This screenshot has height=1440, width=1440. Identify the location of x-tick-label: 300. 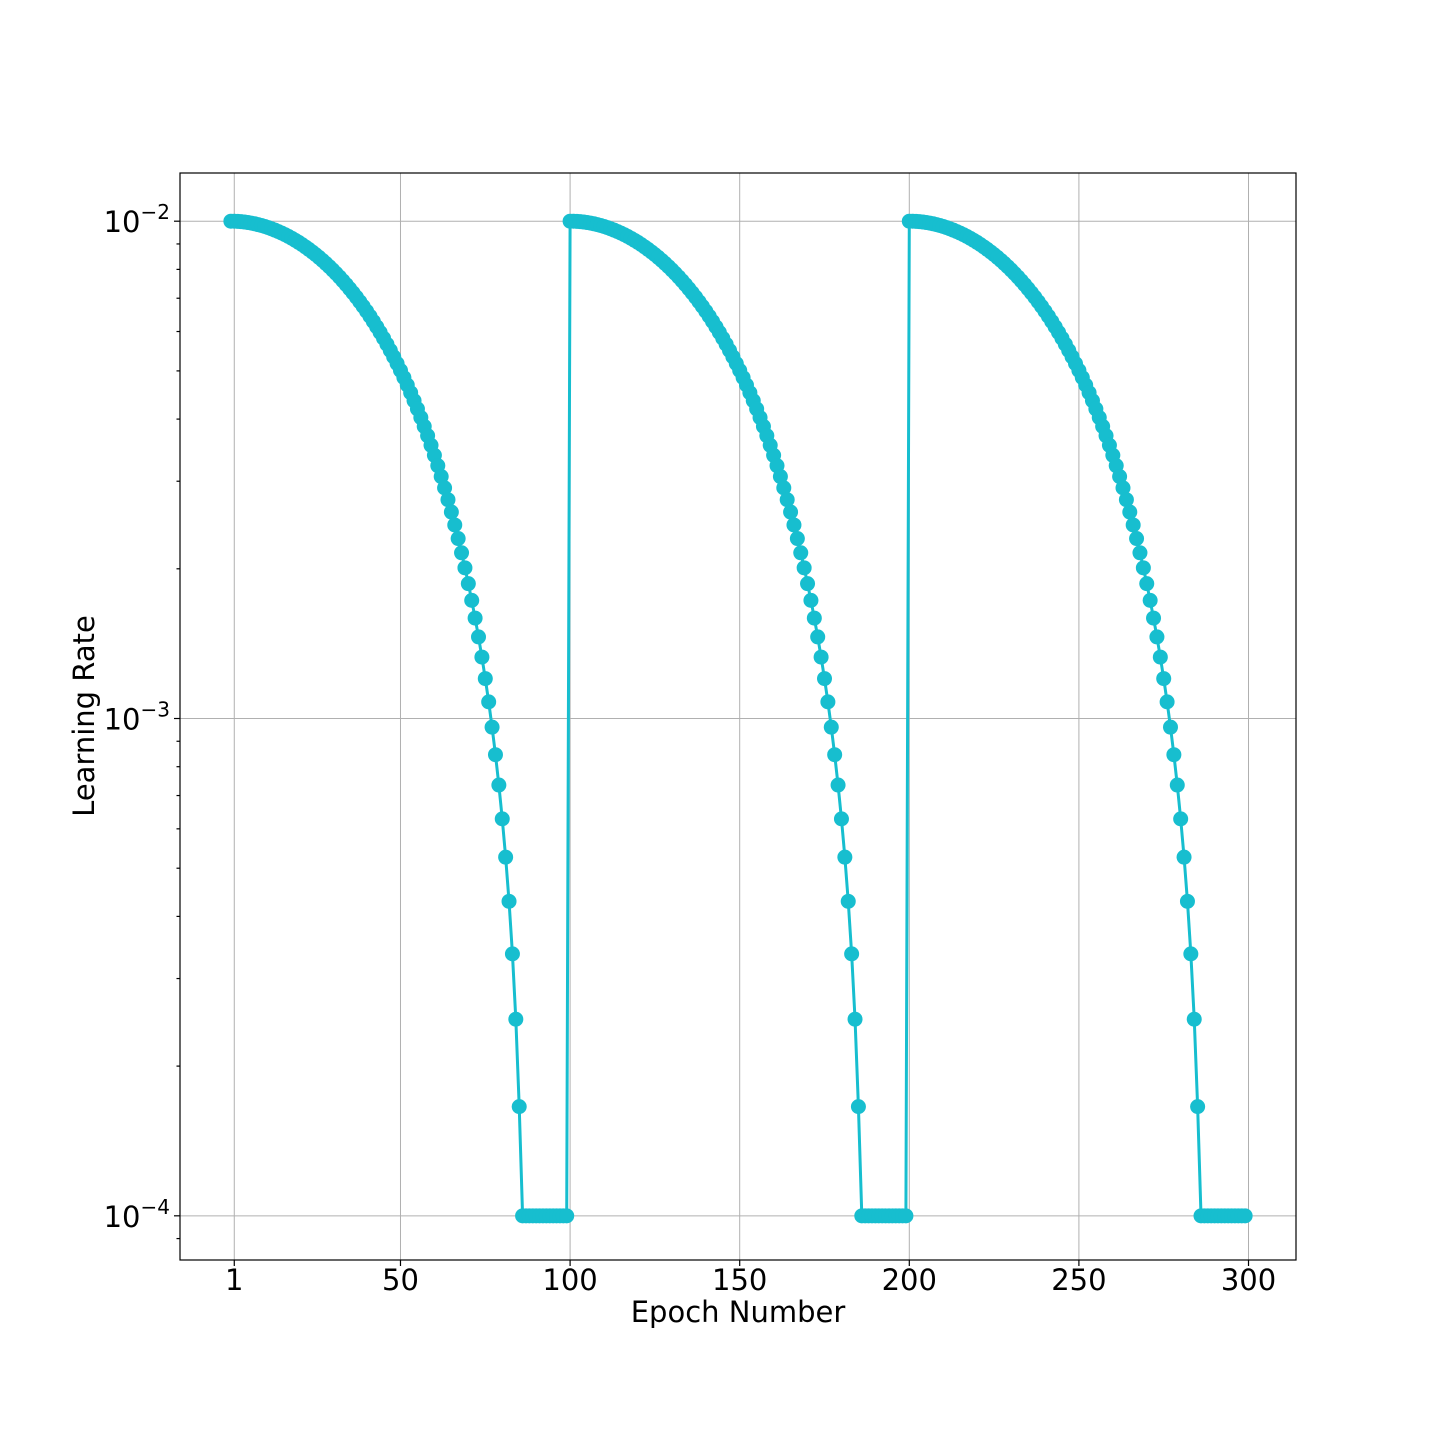
(1248, 1280).